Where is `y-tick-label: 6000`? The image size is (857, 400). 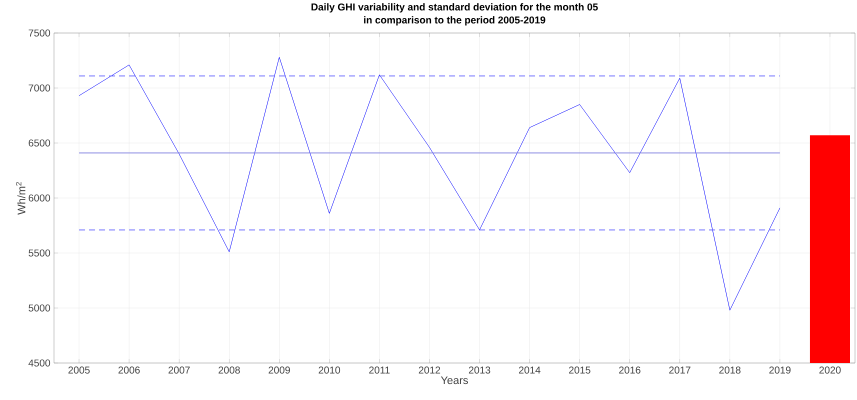 y-tick-label: 6000 is located at coordinates (39, 198).